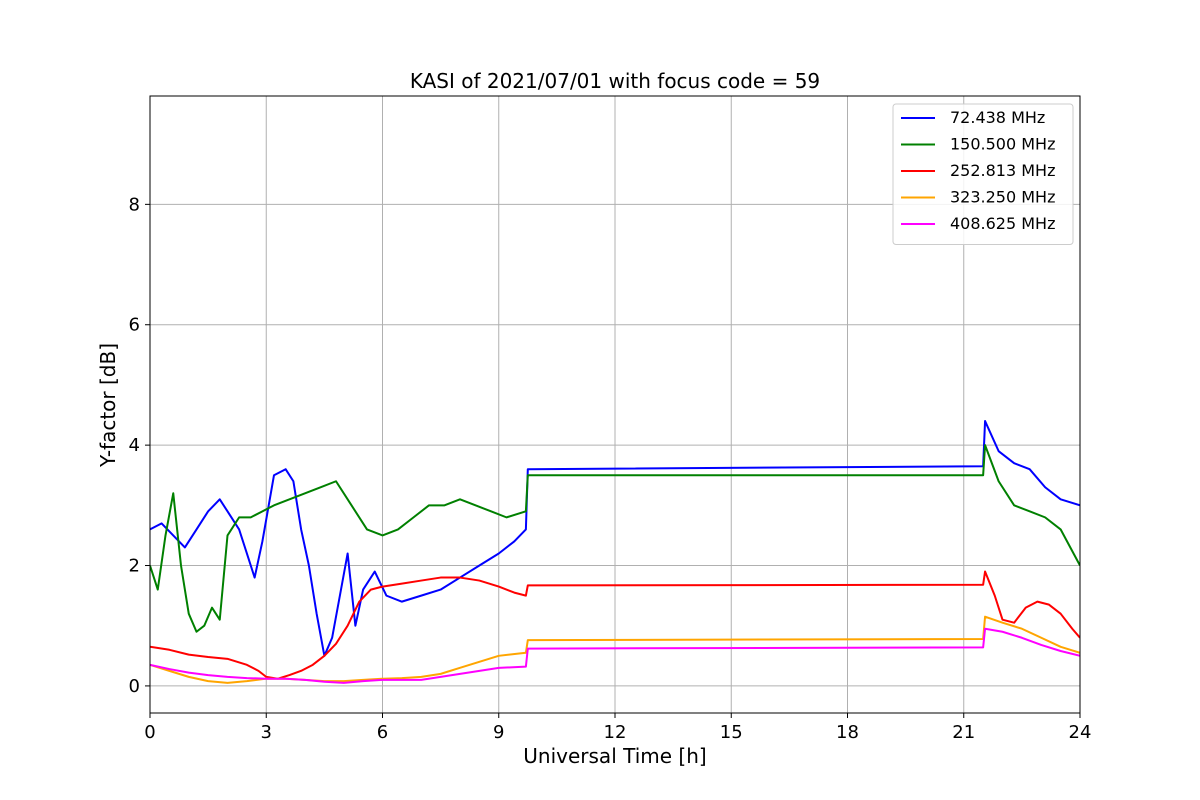  What do you see at coordinates (731, 732) in the screenshot?
I see `x-tick-label: 15` at bounding box center [731, 732].